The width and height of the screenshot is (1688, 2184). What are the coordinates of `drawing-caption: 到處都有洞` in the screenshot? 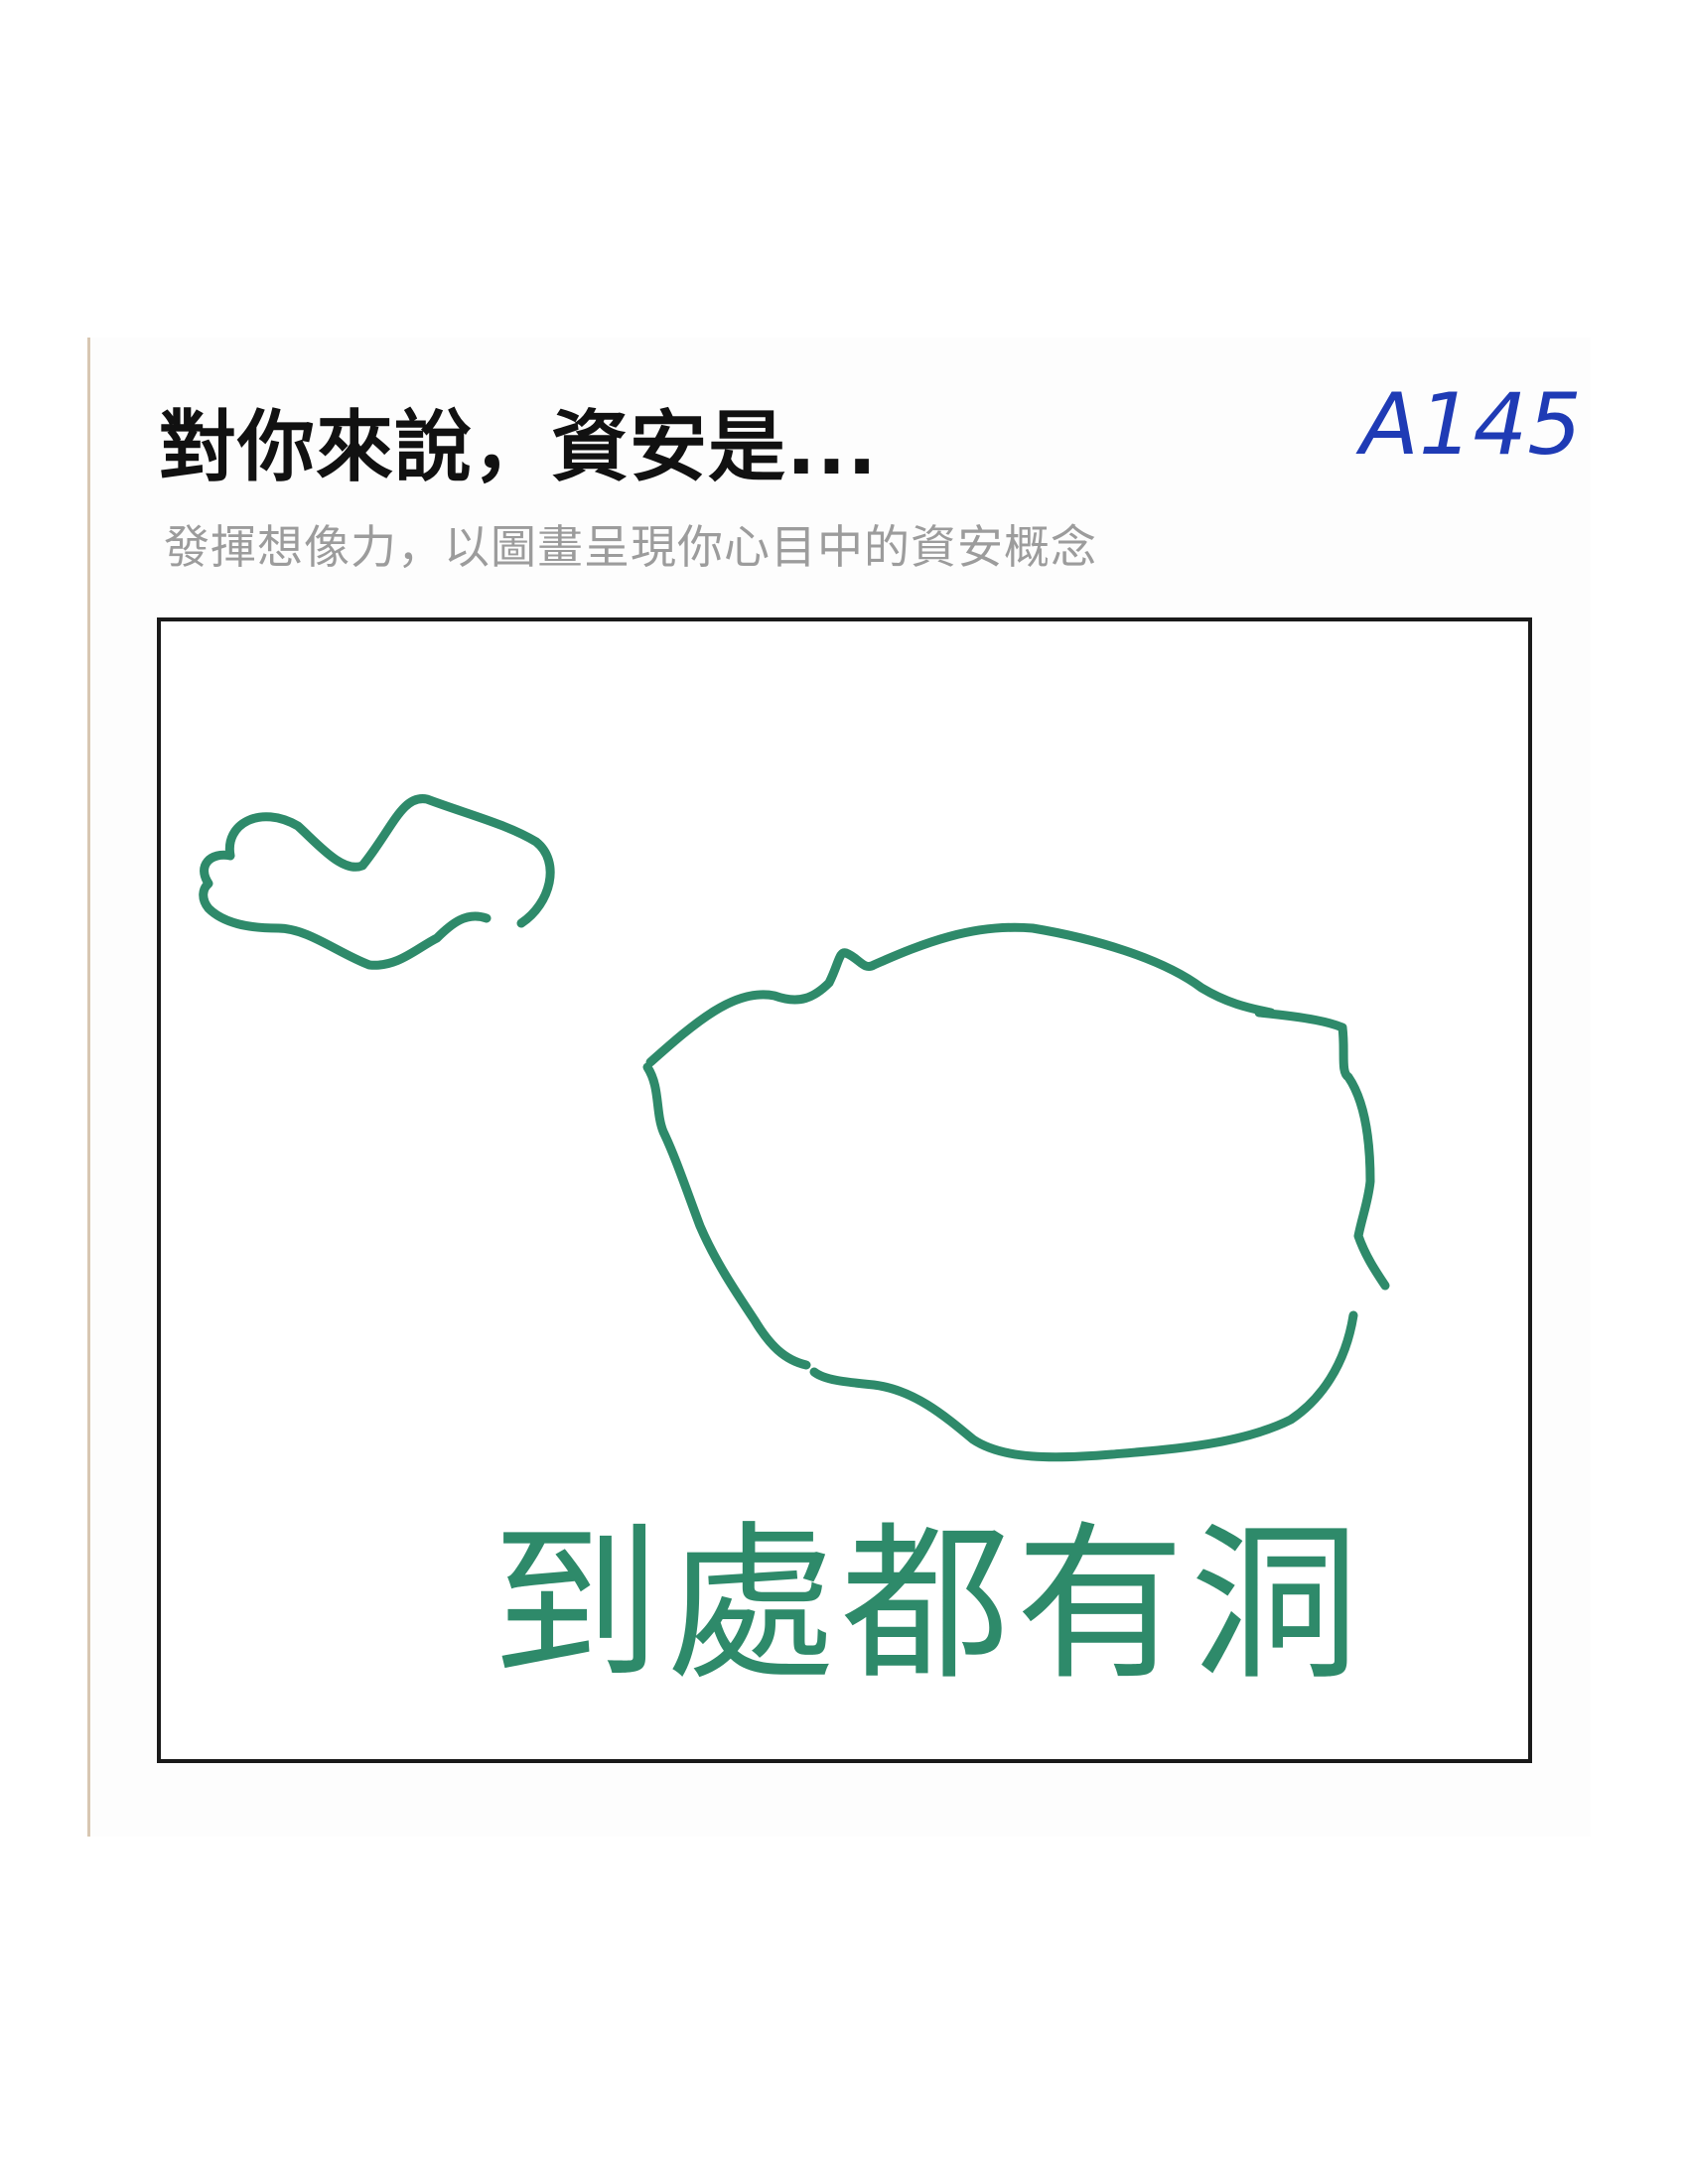 It's located at (929, 1605).